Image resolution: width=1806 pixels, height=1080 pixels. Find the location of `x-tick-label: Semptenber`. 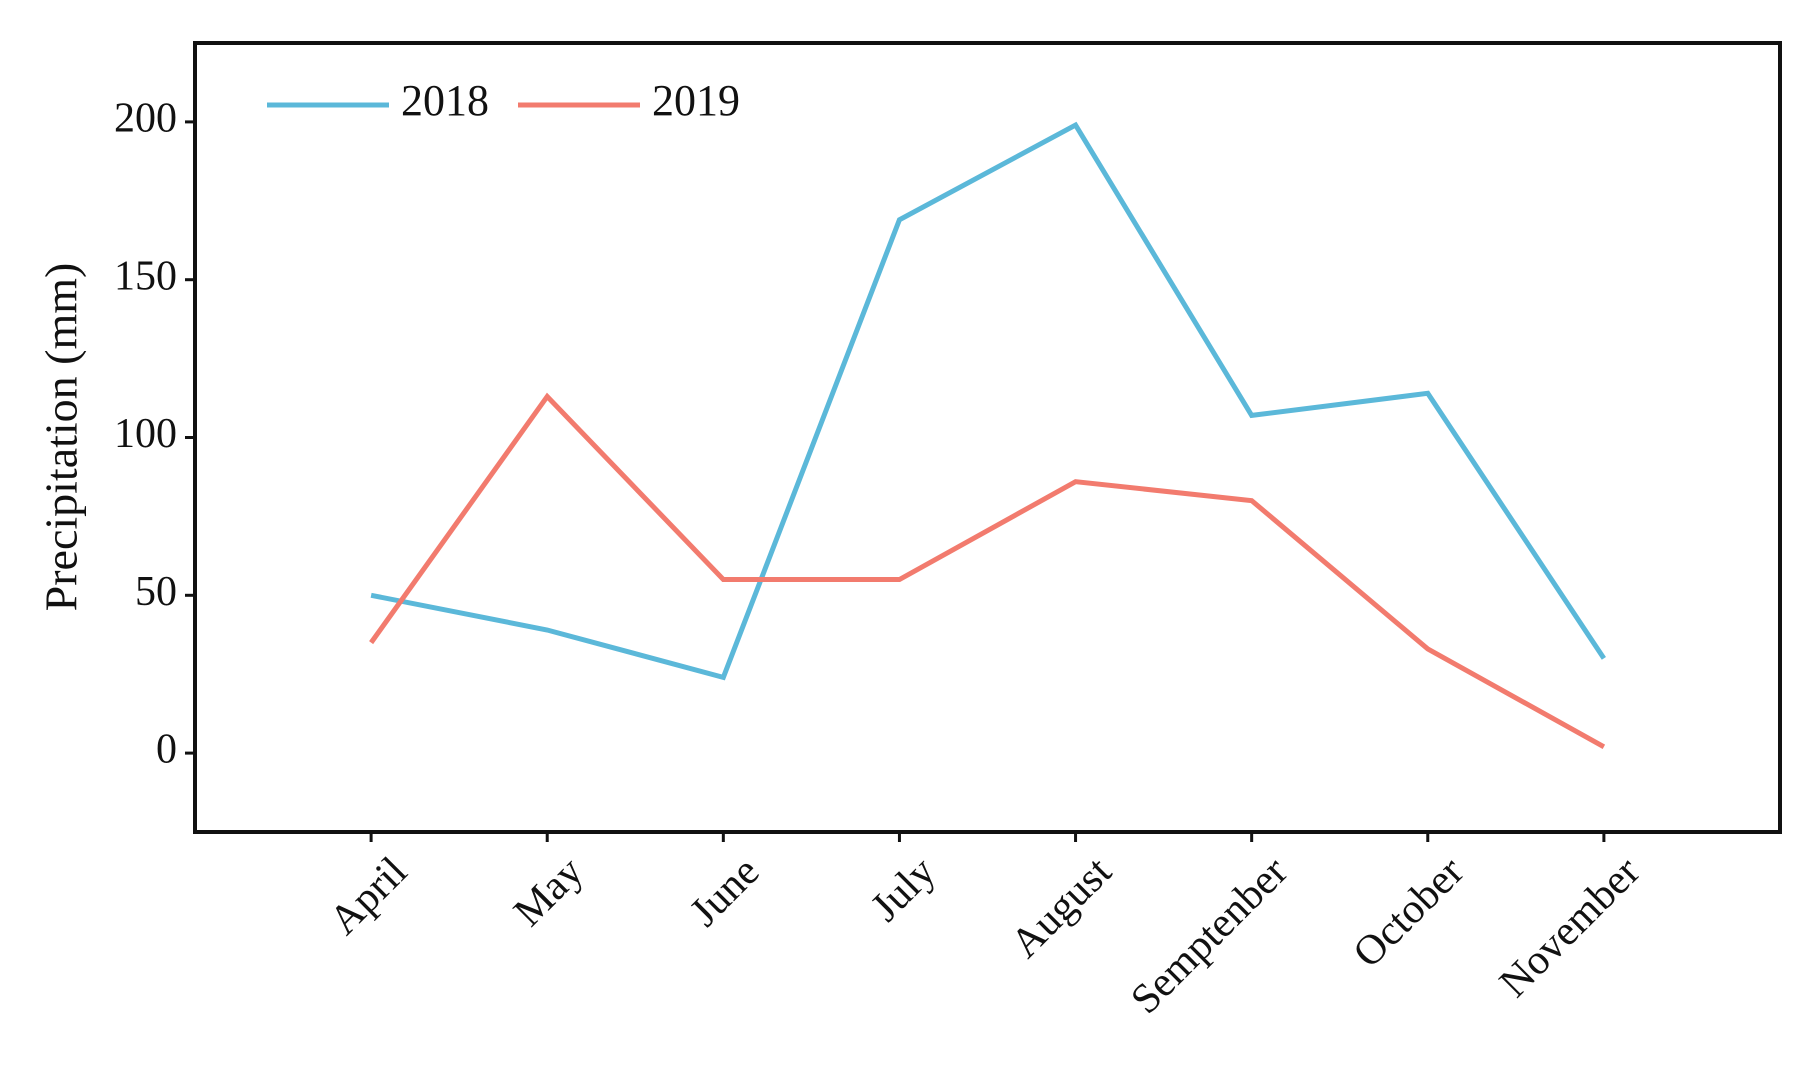

x-tick-label: Semptenber is located at coordinates (1209, 936).